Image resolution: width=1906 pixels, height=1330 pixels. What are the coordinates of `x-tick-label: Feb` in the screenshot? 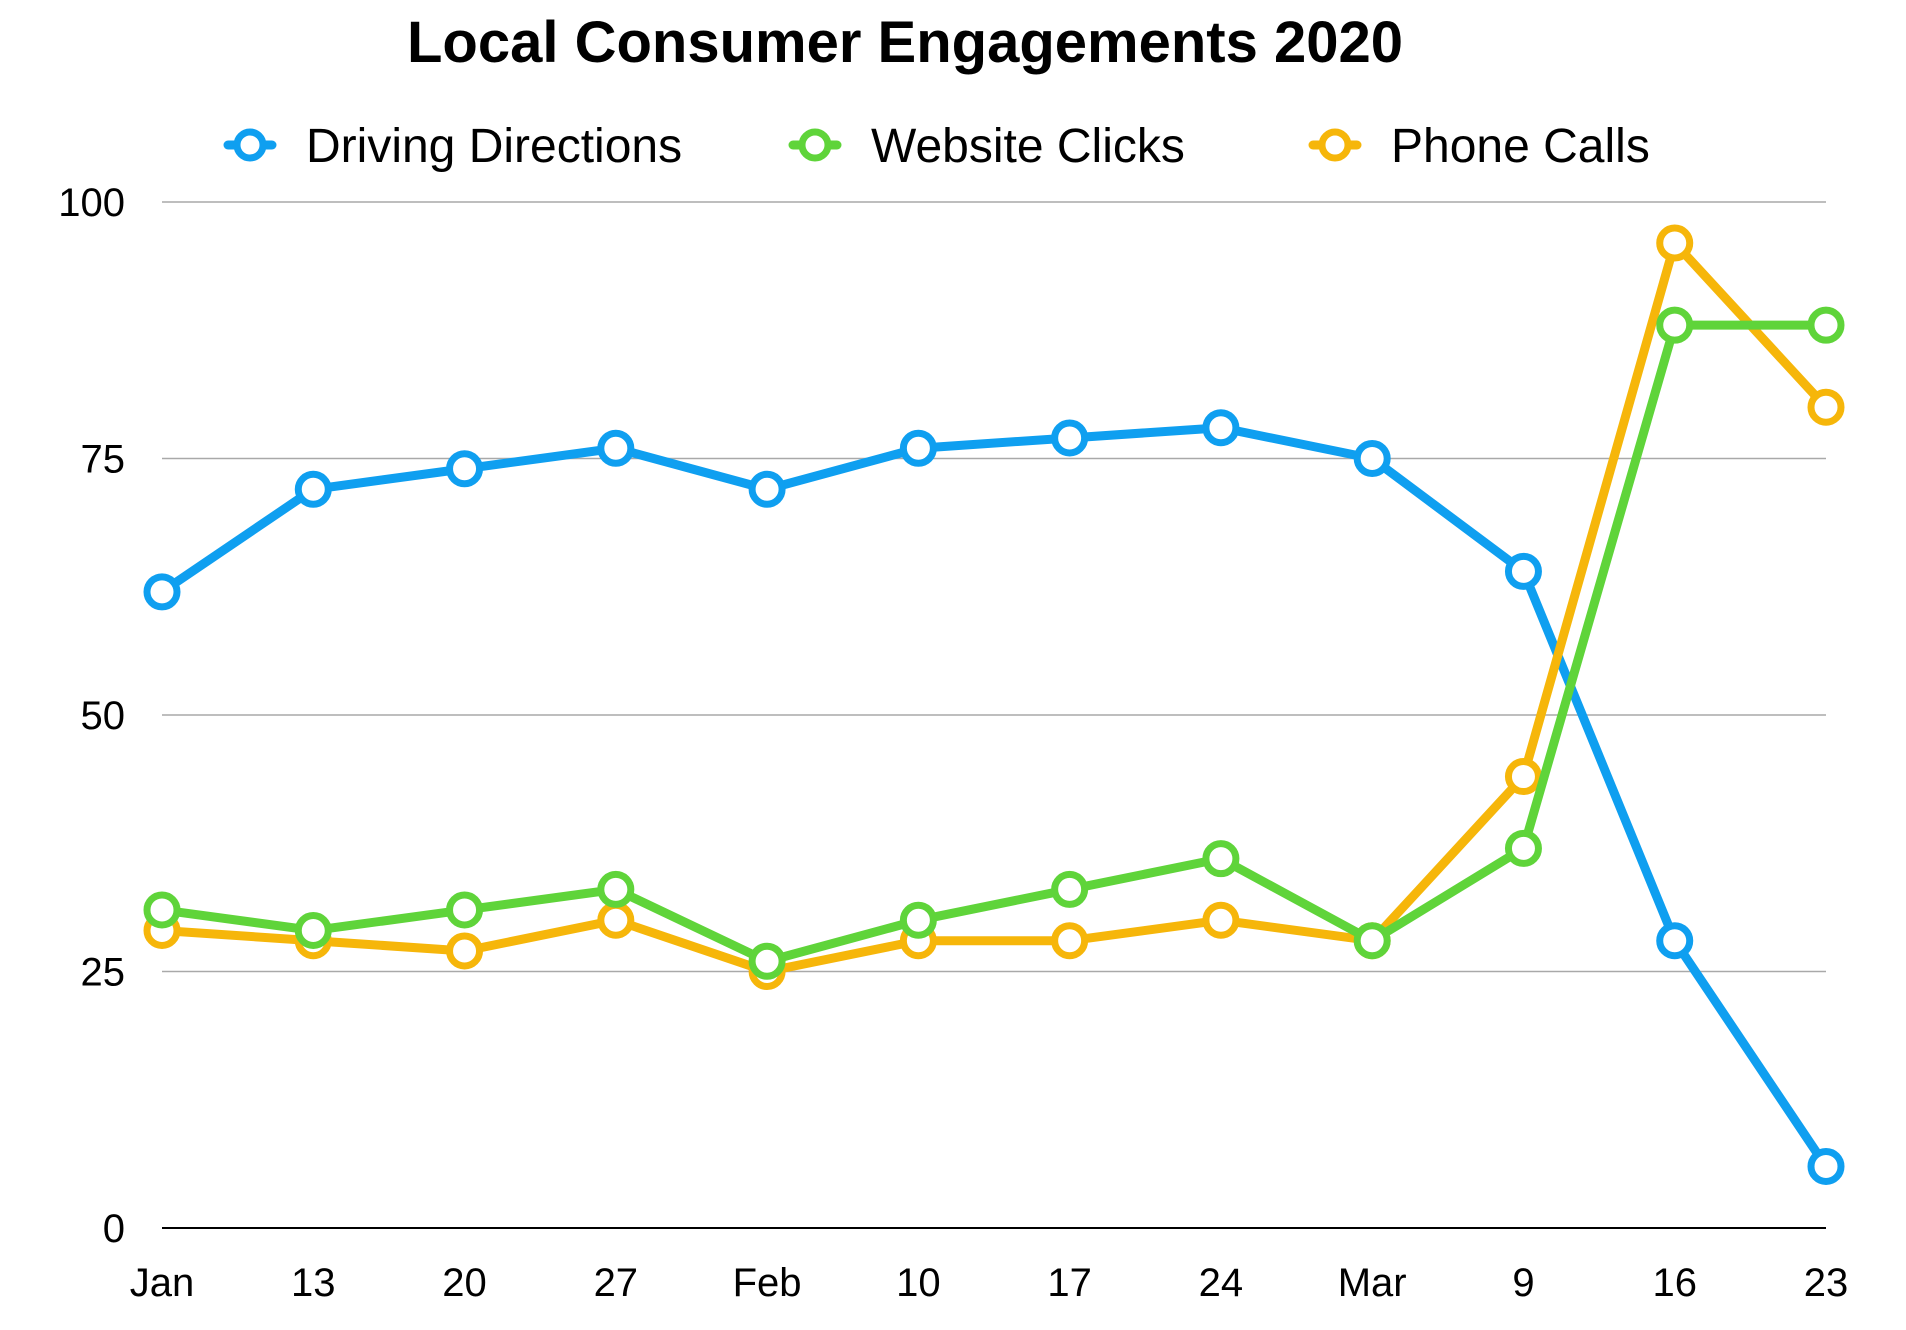 It's located at (767, 1283).